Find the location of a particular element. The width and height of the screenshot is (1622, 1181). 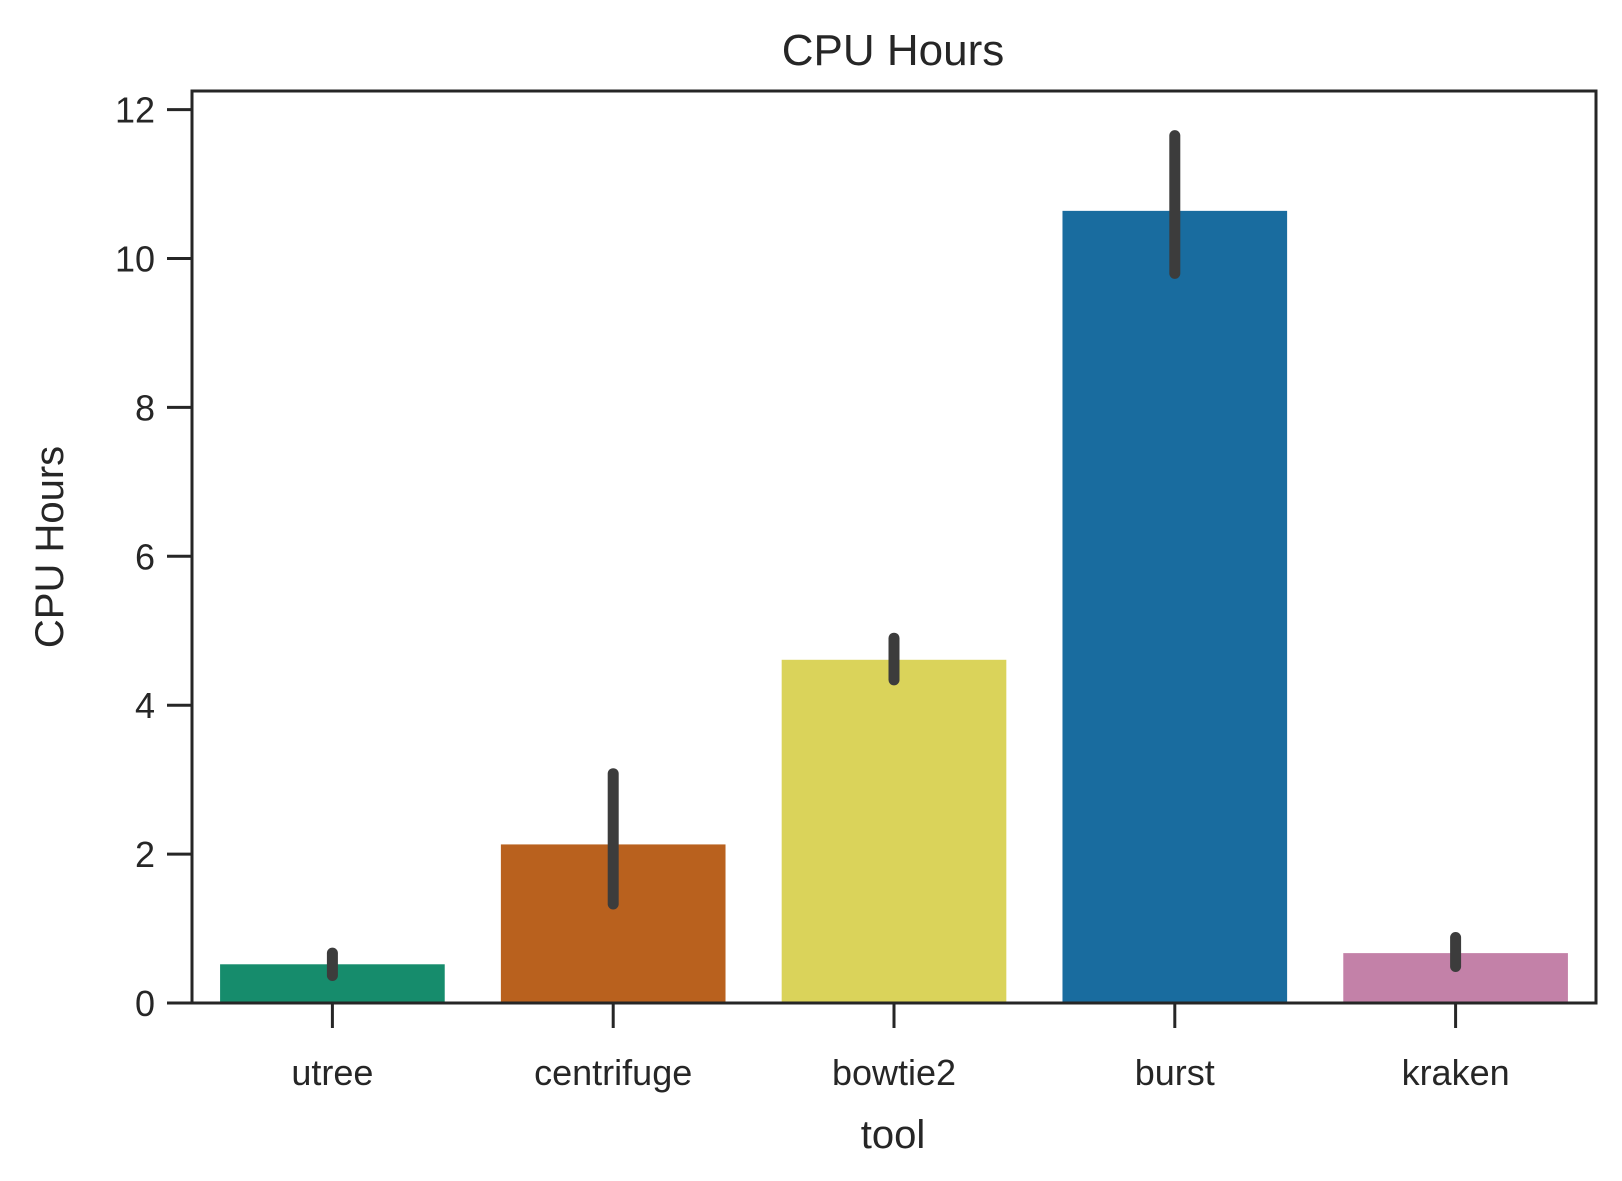

x-tick-label-kraken: kraken is located at coordinates (1456, 1072).